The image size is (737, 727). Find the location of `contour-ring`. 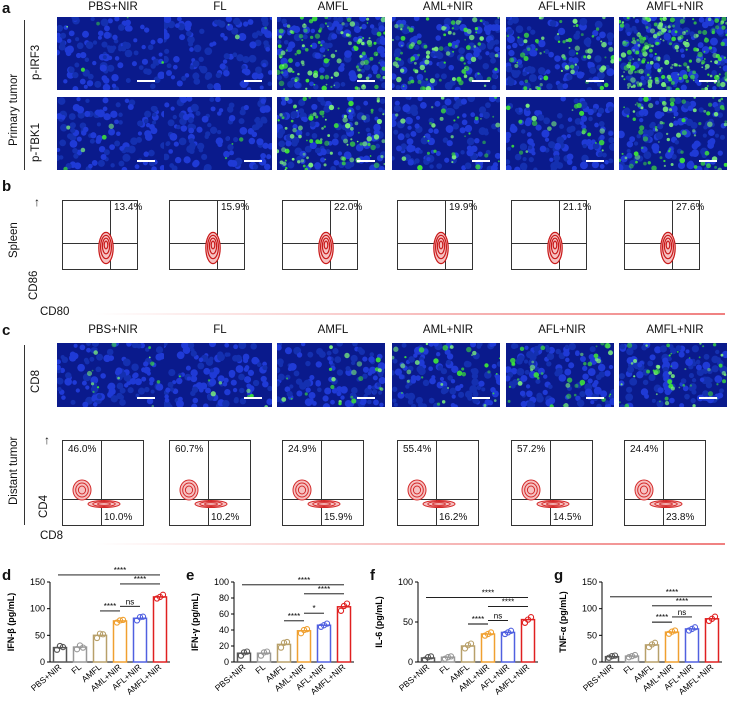

contour-ring is located at coordinates (211, 504).